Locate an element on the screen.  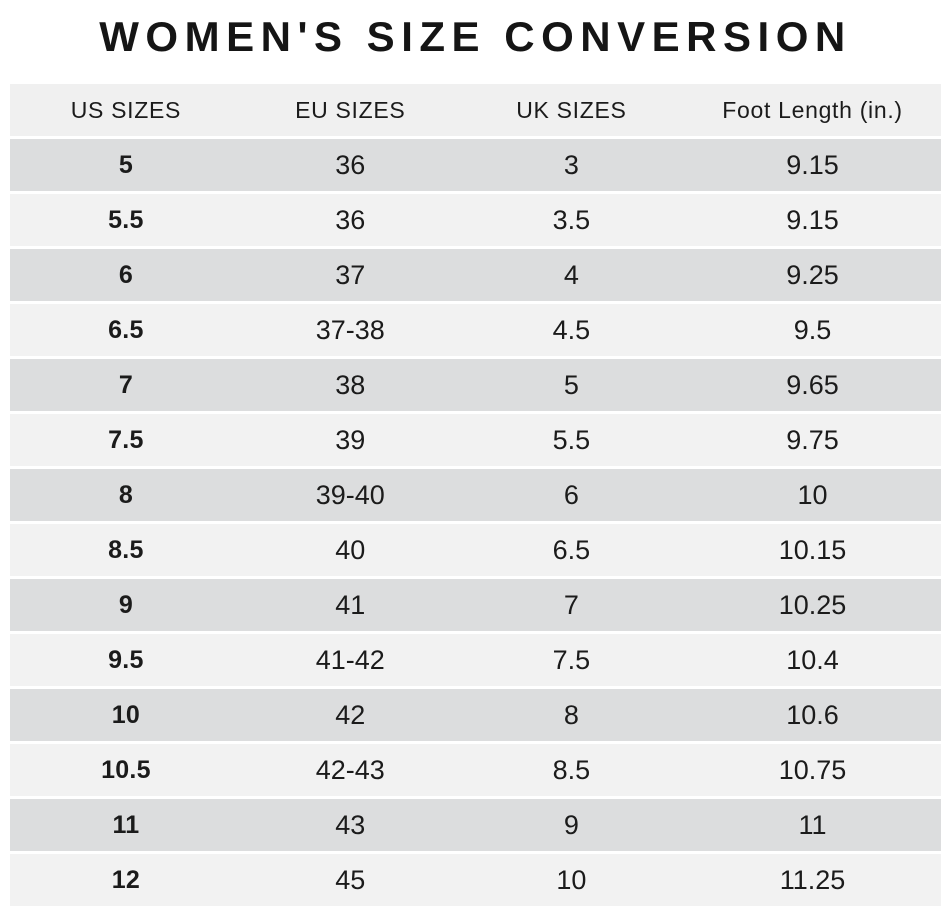
cell-foot-length-in: 11.25 is located at coordinates (812, 881).